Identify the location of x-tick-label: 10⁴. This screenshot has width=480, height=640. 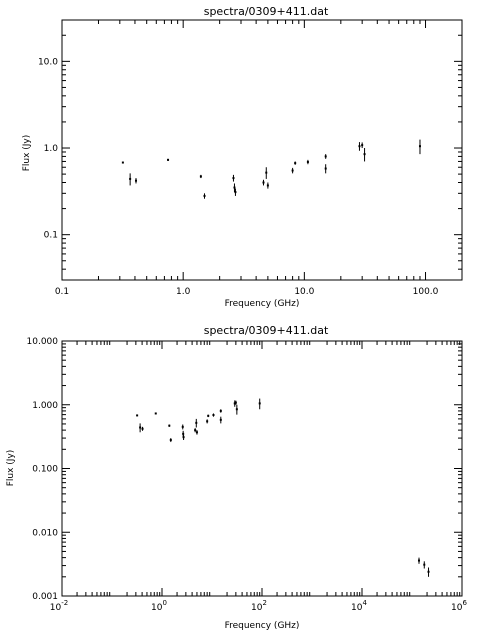
(359, 606).